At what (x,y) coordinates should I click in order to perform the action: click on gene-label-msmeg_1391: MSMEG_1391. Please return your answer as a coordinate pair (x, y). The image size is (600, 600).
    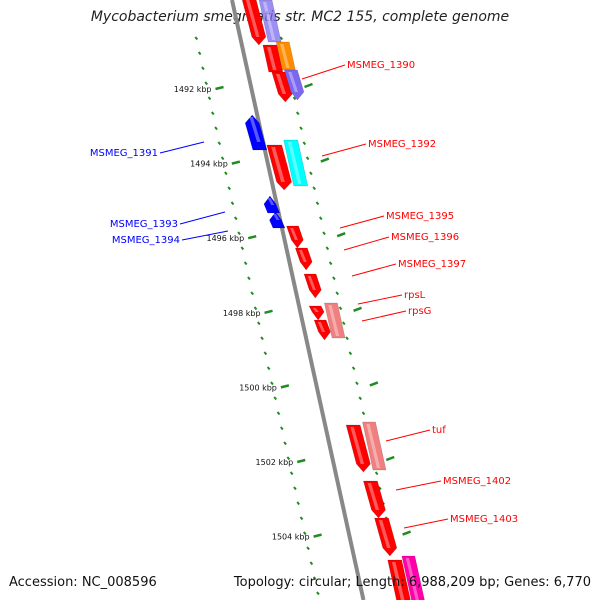
    Looking at the image, I should click on (147, 150).